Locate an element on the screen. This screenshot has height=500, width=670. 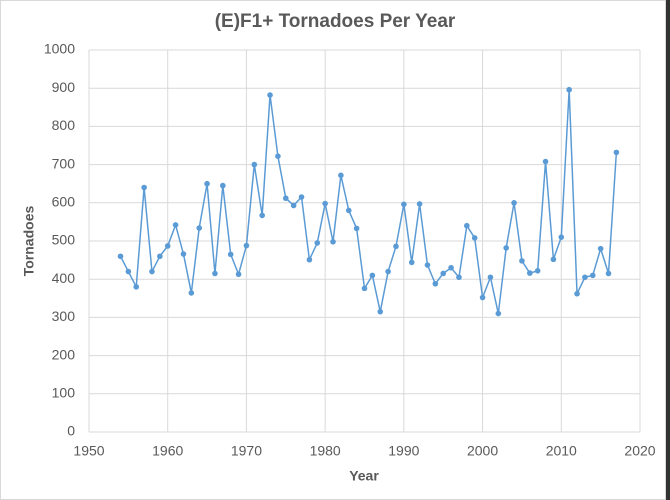
y-tick-label: 1000 is located at coordinates (59, 49).